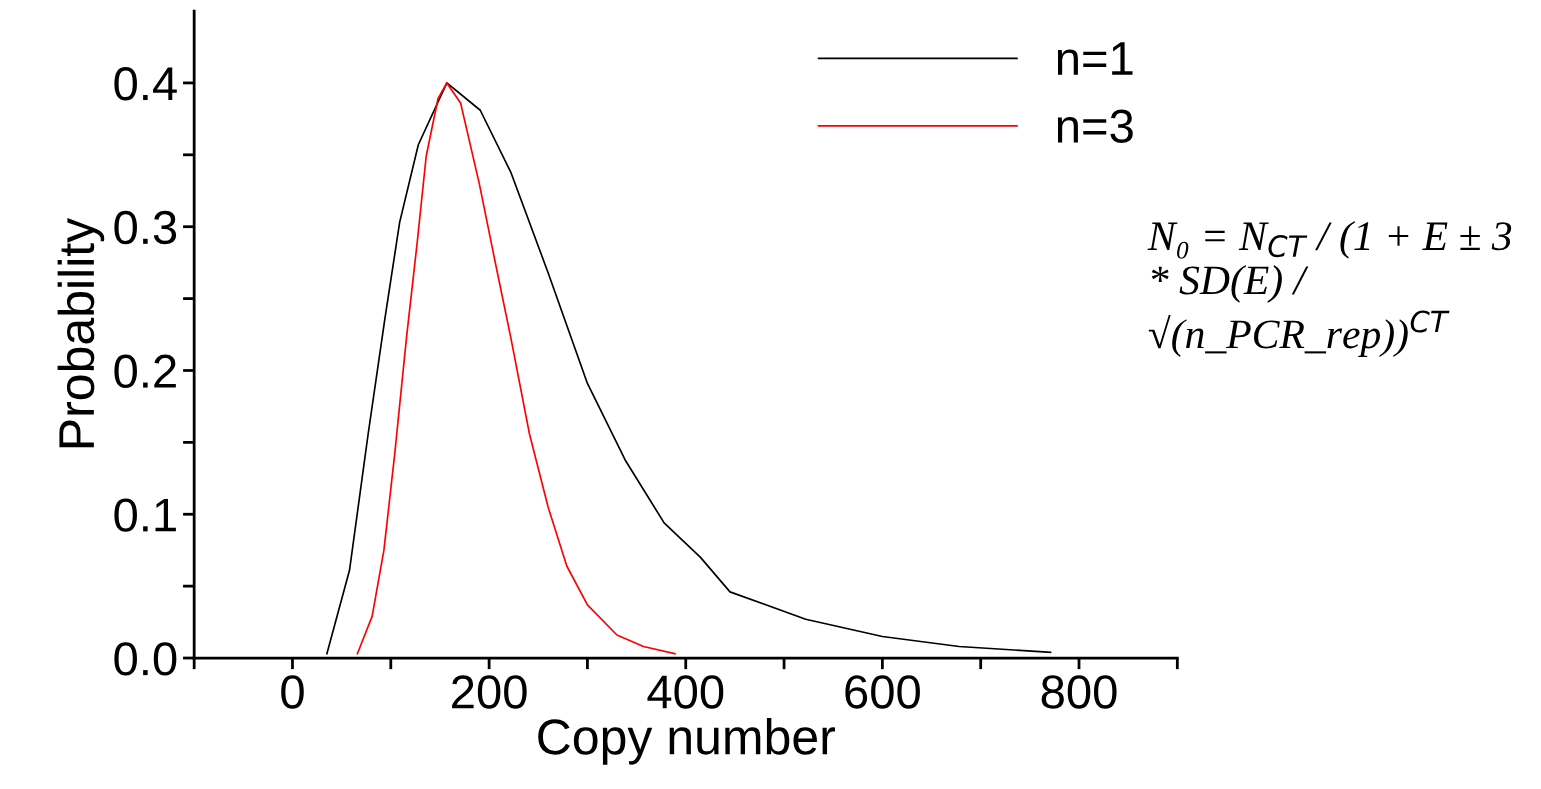 The image size is (1541, 789). What do you see at coordinates (1329, 288) in the screenshot?
I see `annotation: N₀ = N$_{CT}$ / (1 + E ± 3 * SD(E) / √(n_PCR_rep))$^{CT}$` at bounding box center [1329, 288].